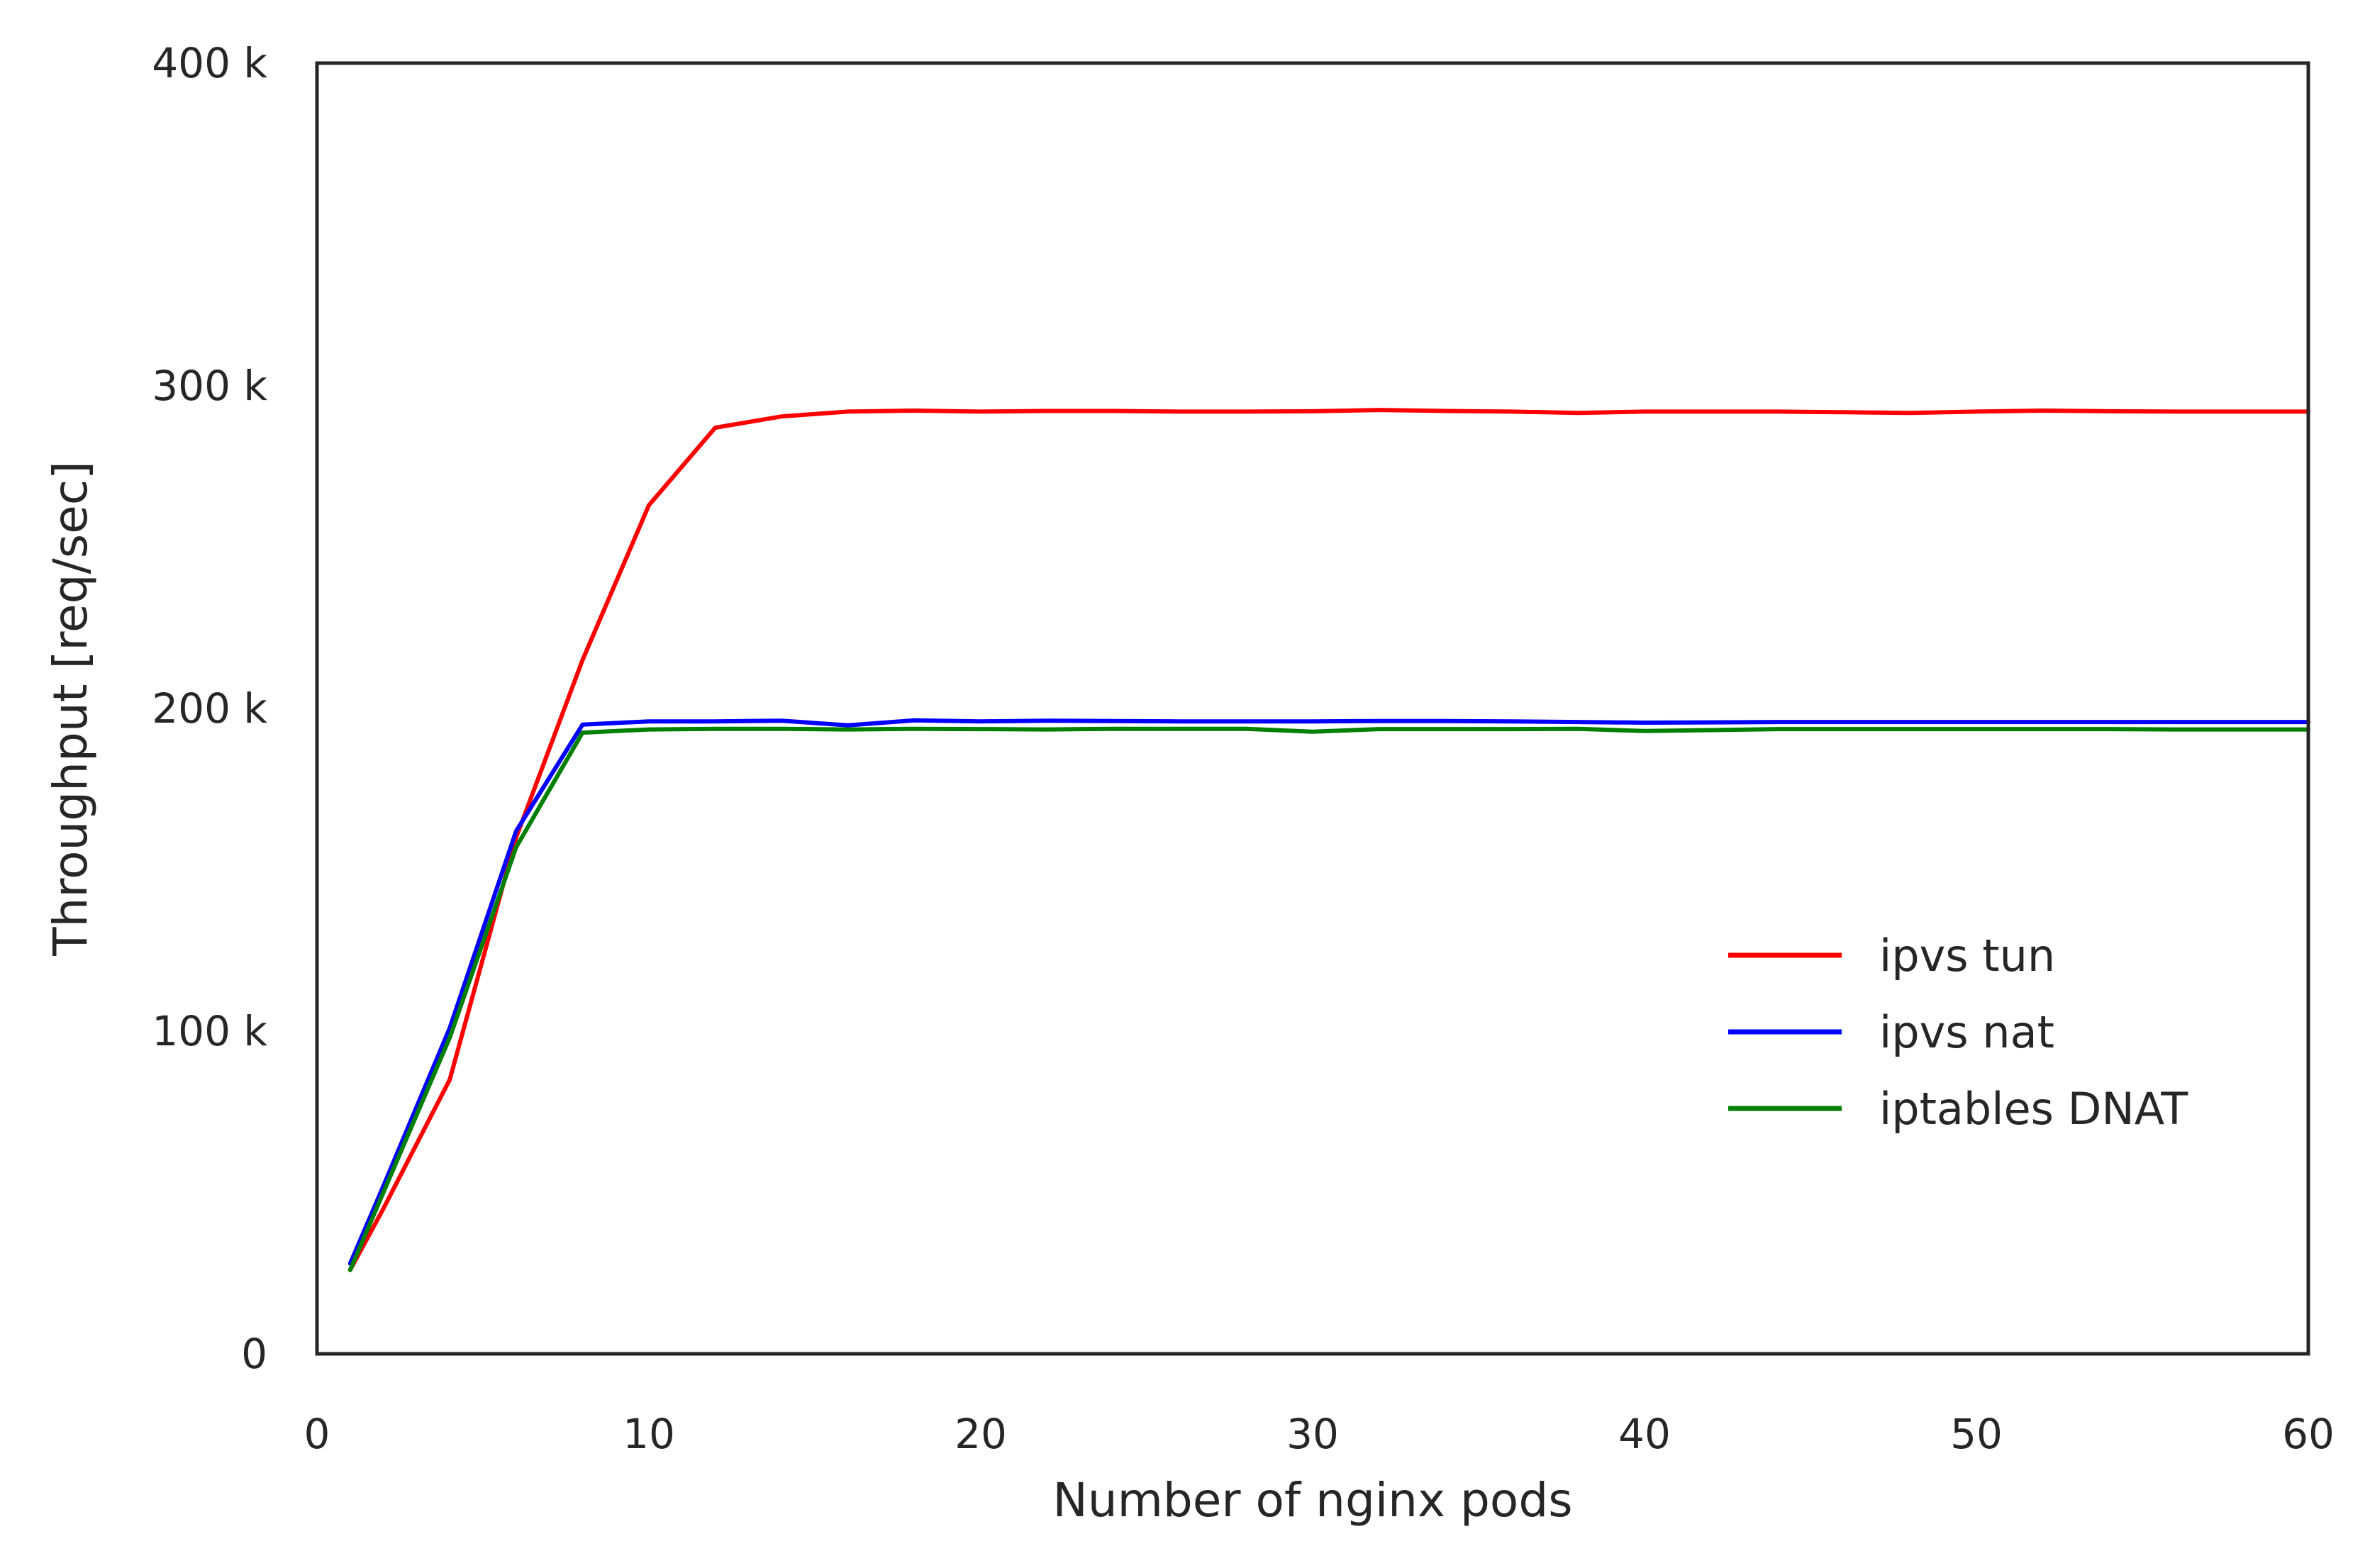 This screenshot has height=1568, width=2370. Describe the element at coordinates (1967, 956) in the screenshot. I see `legend-label: ipvs tun` at that location.